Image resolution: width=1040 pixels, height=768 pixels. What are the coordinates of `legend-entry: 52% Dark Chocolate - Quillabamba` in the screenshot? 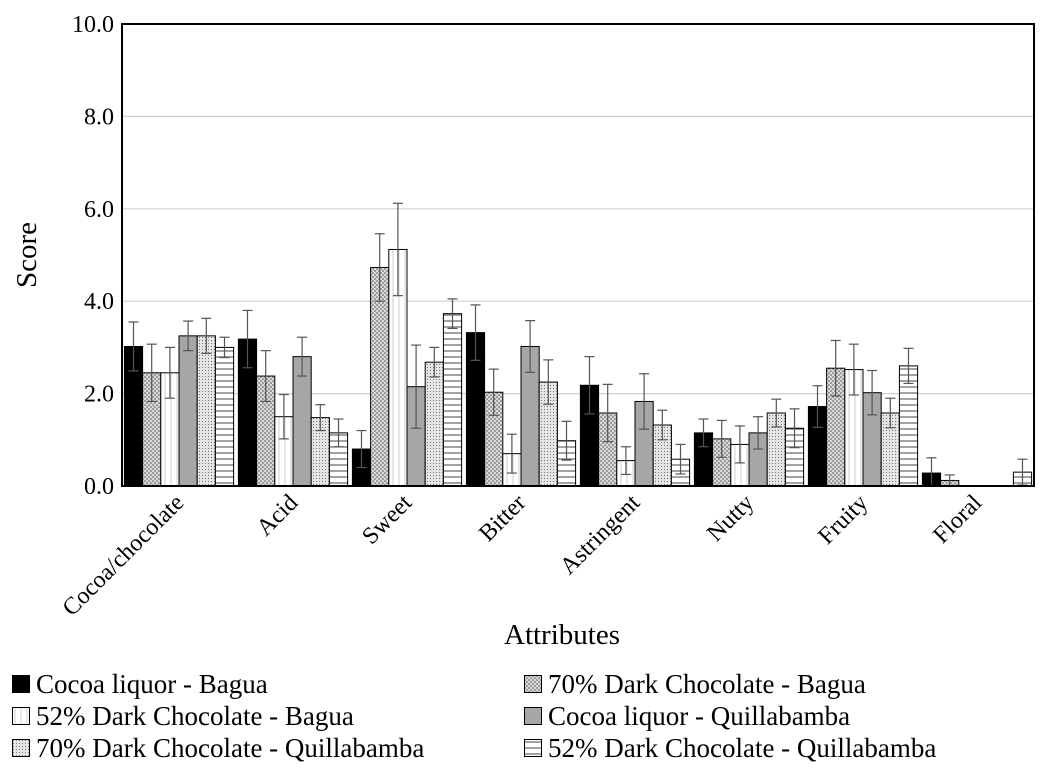 It's located at (780, 748).